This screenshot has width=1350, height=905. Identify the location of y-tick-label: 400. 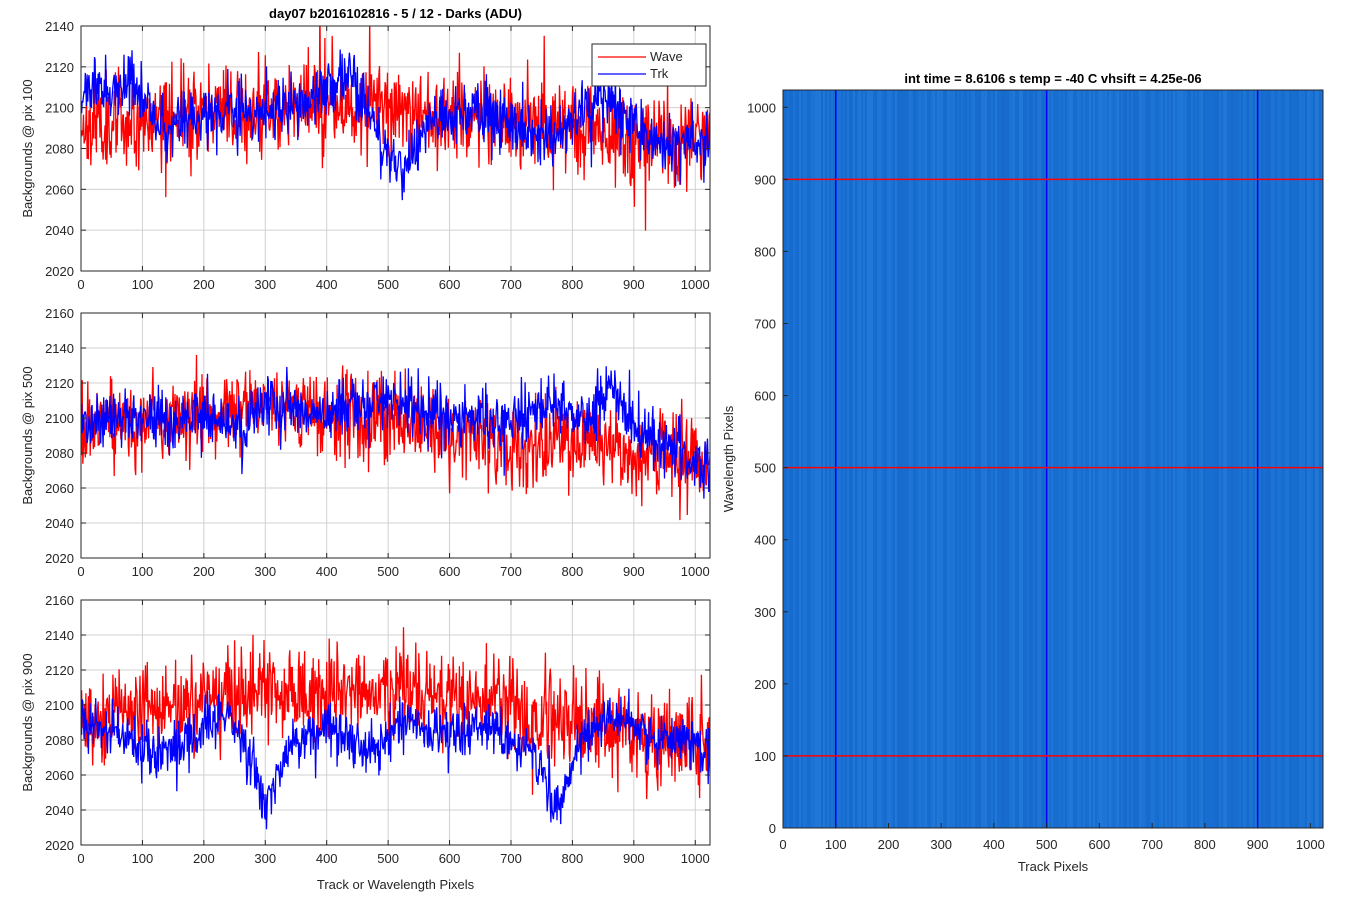
(765, 540).